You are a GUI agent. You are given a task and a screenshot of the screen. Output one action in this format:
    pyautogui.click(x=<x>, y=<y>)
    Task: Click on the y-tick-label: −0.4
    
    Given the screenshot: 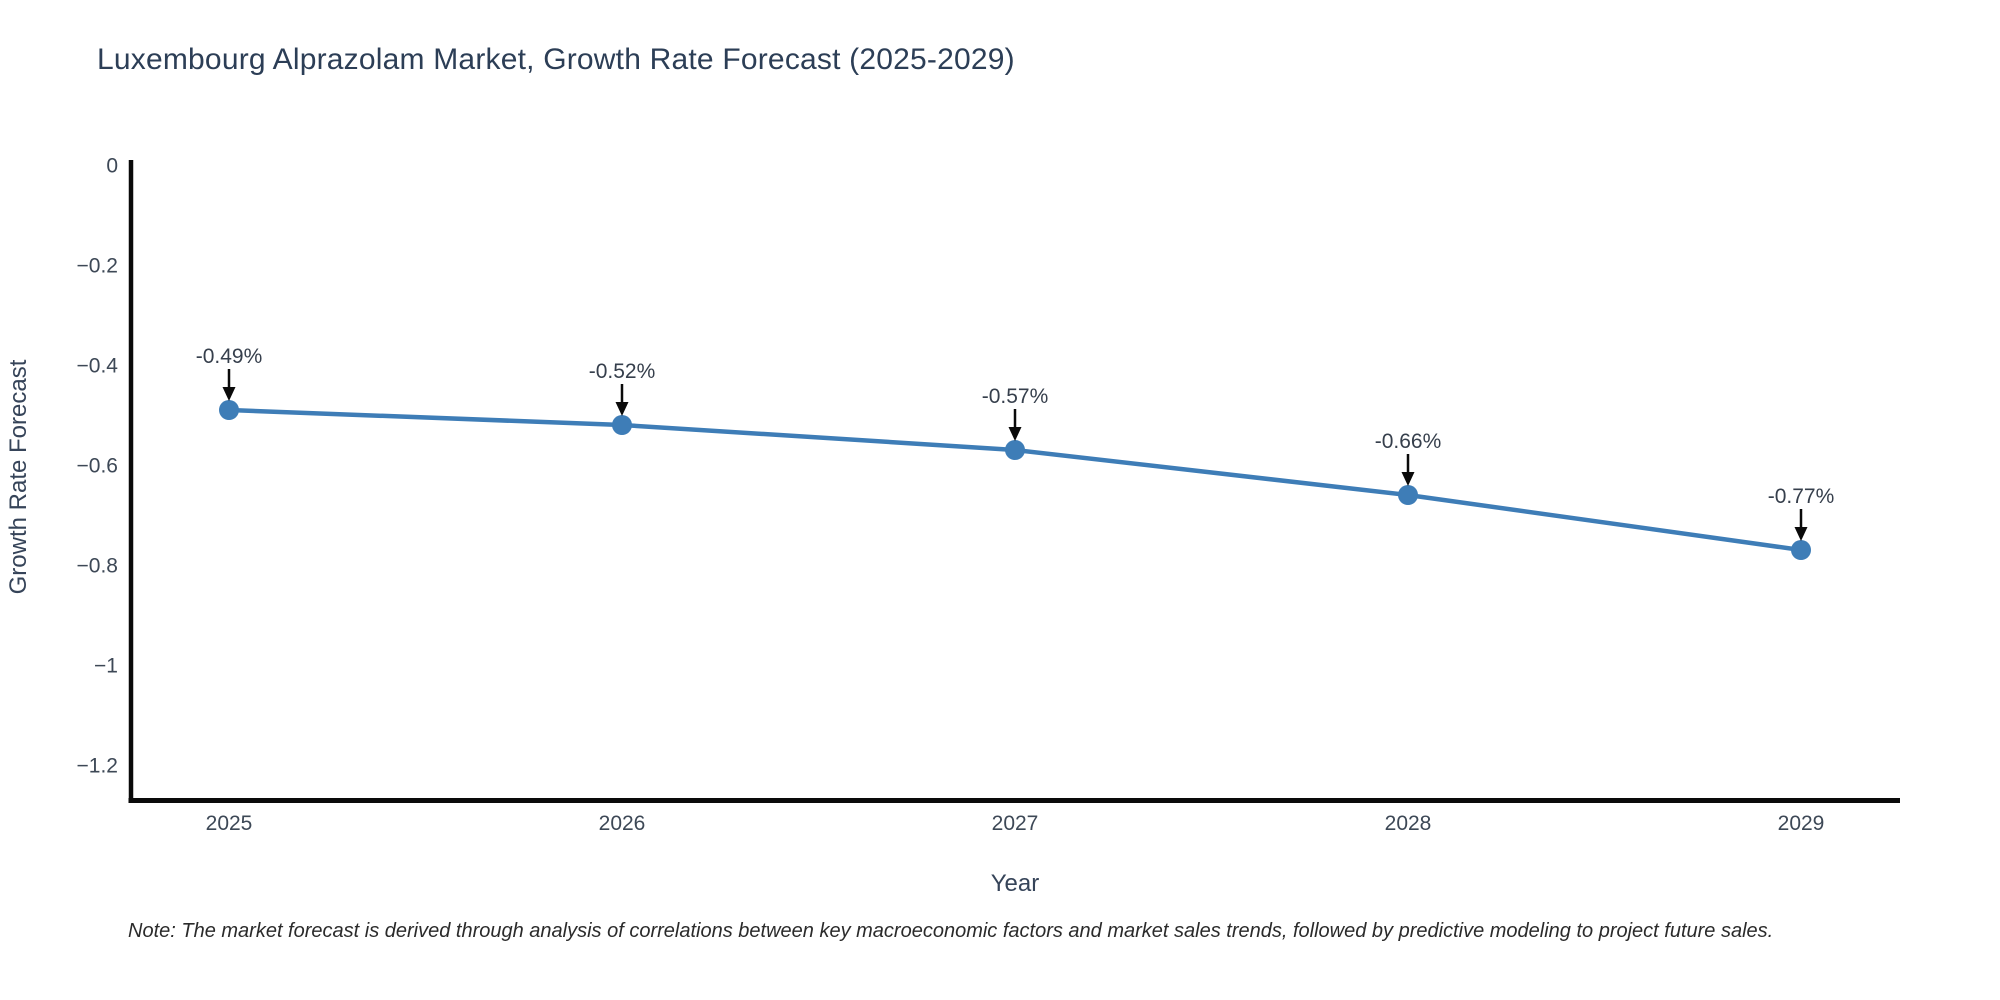 What is the action you would take?
    pyautogui.click(x=98, y=366)
    